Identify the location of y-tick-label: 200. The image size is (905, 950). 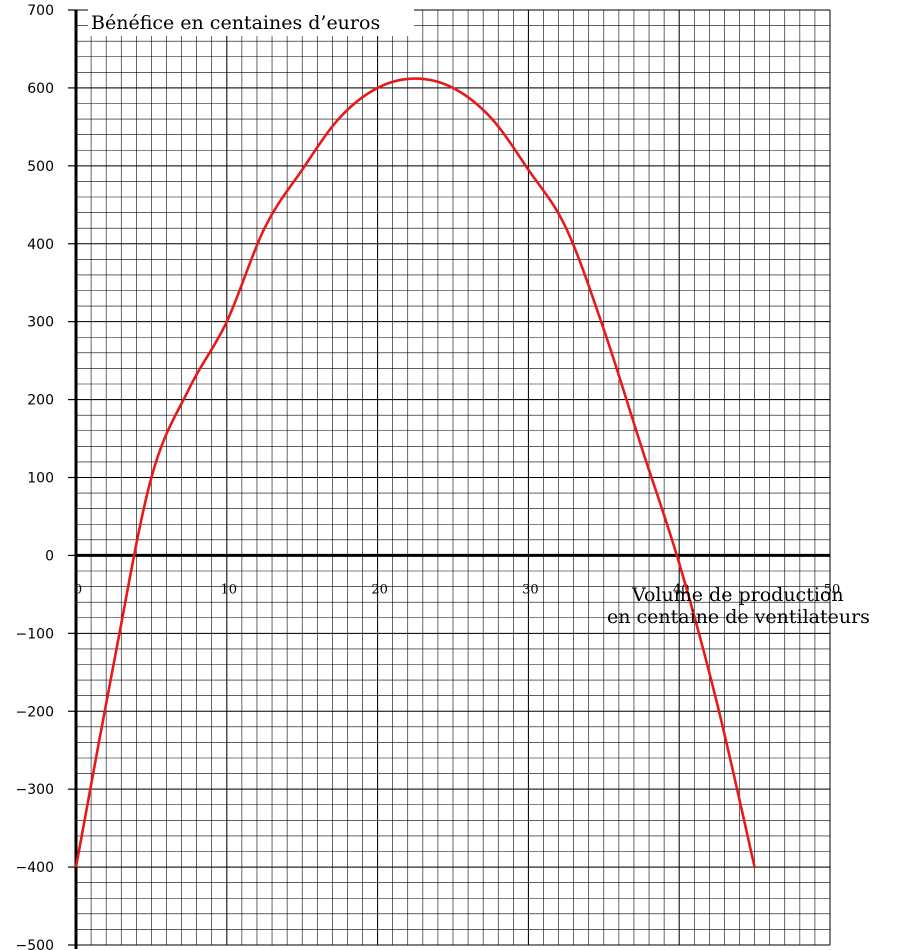
(40, 401).